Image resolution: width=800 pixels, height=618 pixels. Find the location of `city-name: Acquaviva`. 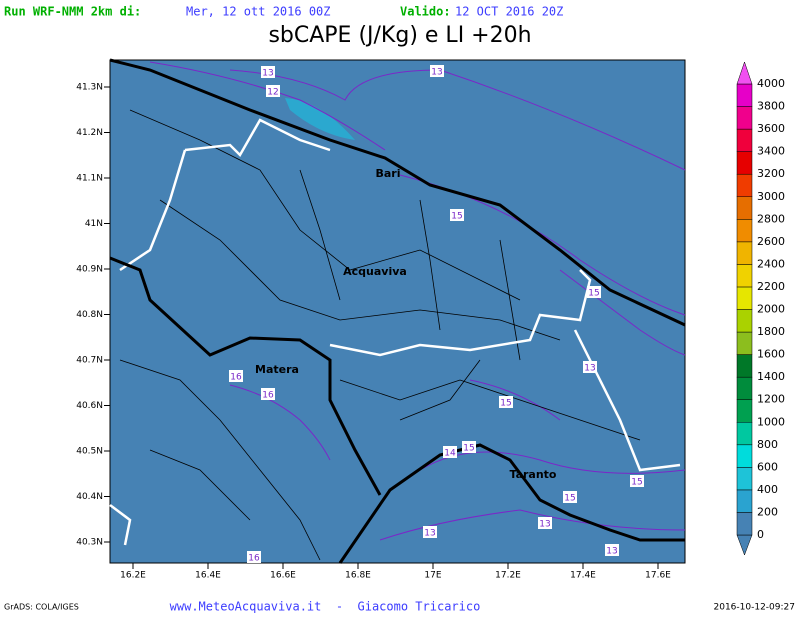

city-name: Acquaviva is located at coordinates (375, 271).